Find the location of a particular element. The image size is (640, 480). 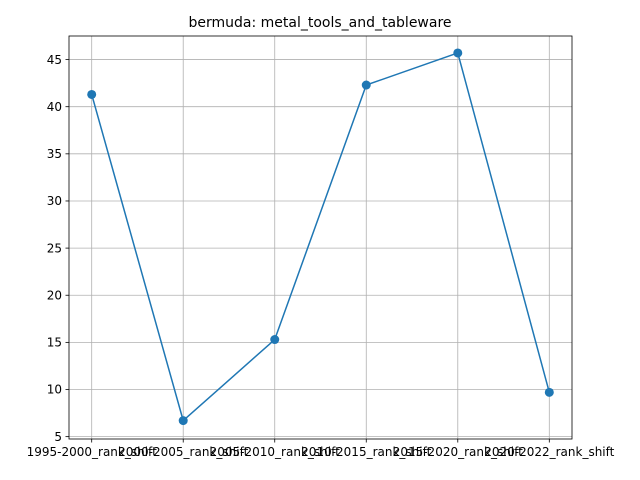

y-tick-label: 15 is located at coordinates (54, 343).